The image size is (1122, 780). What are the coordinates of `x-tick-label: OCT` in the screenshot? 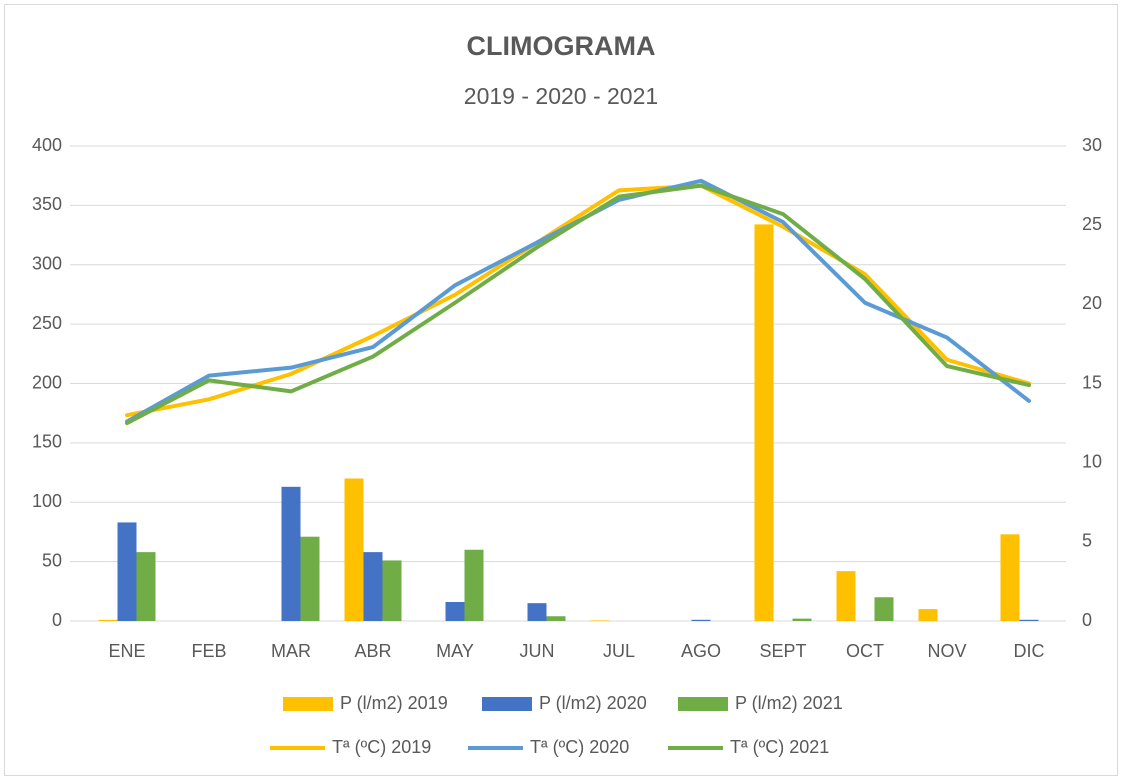 It's located at (865, 651).